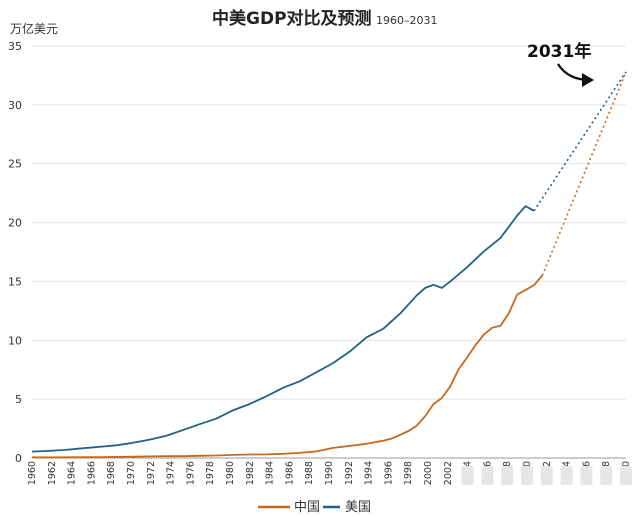 The image size is (640, 517). What do you see at coordinates (358, 507) in the screenshot?
I see `legend-label-usa: 美国` at bounding box center [358, 507].